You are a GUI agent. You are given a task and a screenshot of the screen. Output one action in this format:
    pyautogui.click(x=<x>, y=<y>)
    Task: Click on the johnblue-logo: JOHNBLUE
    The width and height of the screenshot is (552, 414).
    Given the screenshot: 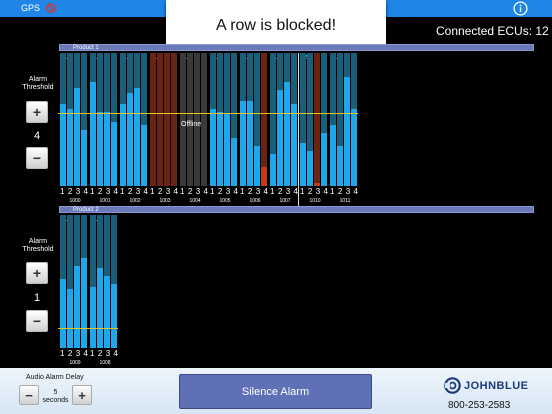 What is the action you would take?
    pyautogui.click(x=486, y=385)
    